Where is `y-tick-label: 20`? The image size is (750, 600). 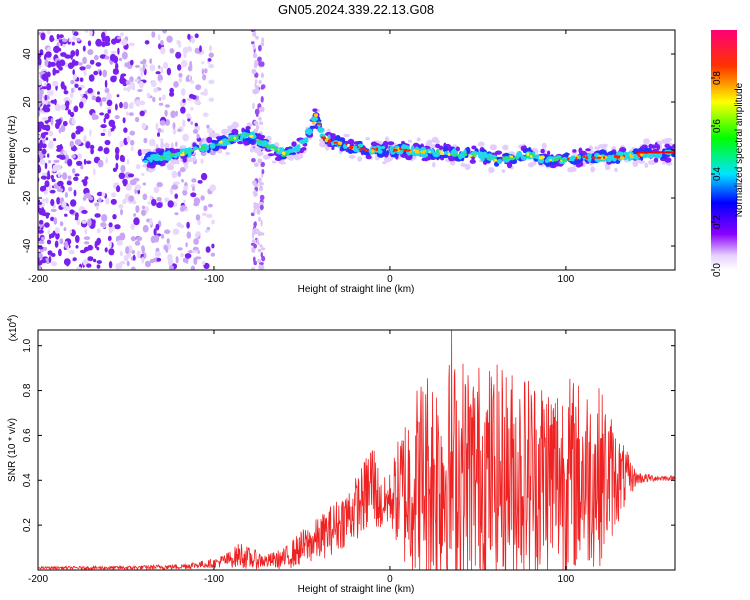 y-tick-label: 20 is located at coordinates (27, 102).